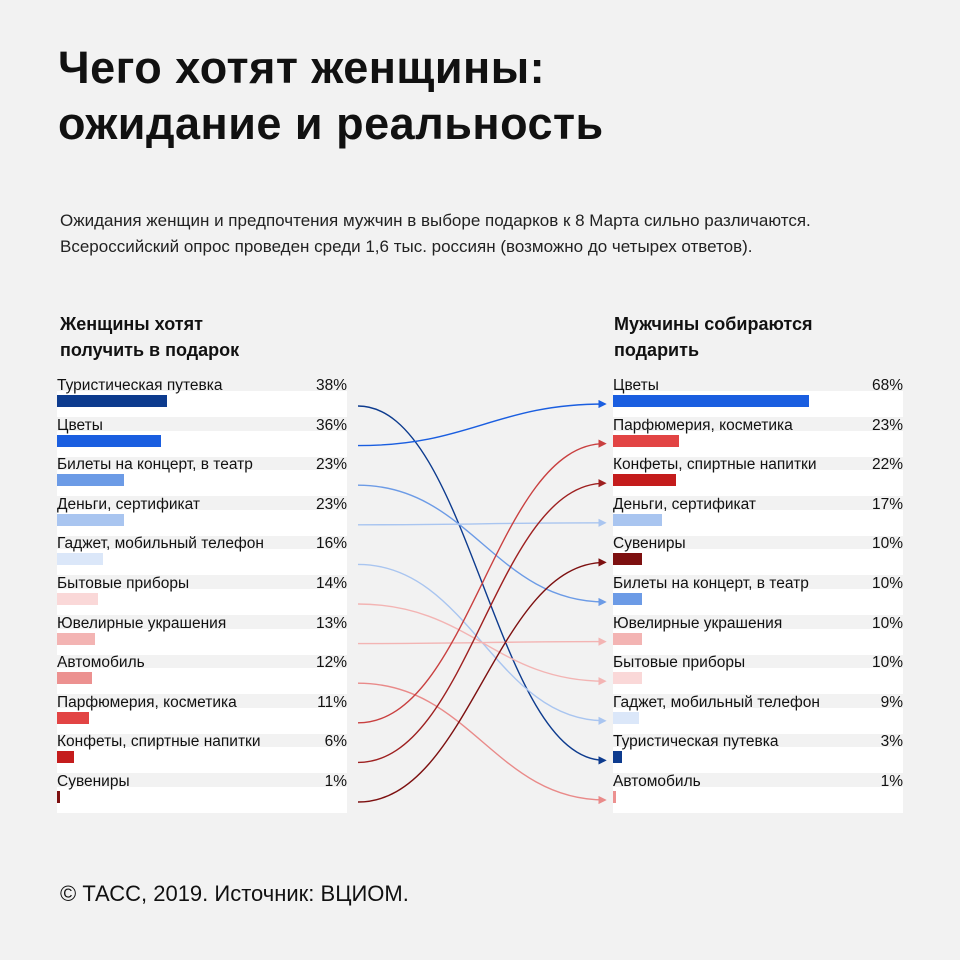 This screenshot has height=960, width=960. I want to click on women-want-label: Билеты на концерт, в театр, so click(155, 465).